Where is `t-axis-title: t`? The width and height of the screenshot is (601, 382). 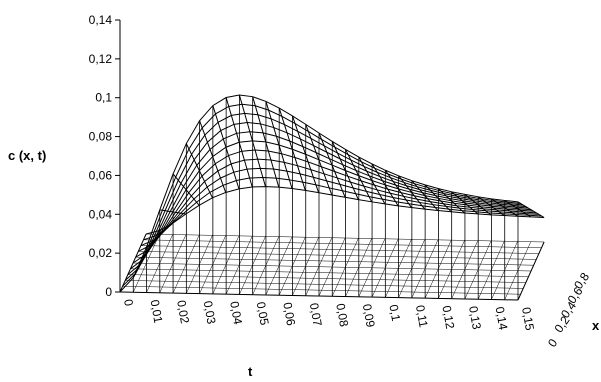
t-axis-title: t is located at coordinates (250, 371).